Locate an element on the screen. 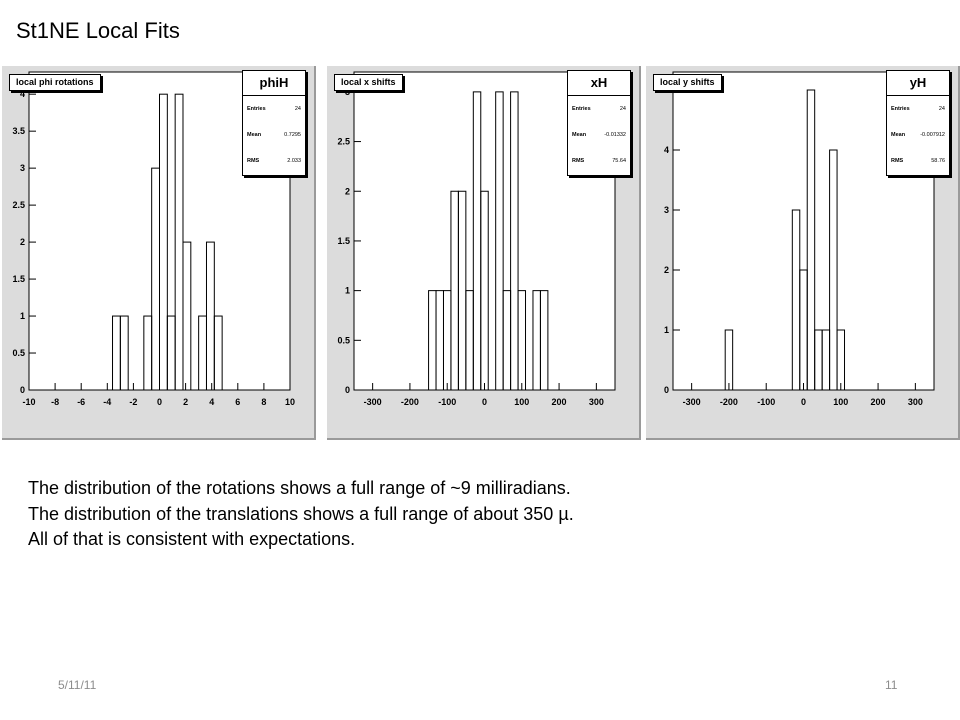  stats-rms-value: 2.033 is located at coordinates (294, 161).